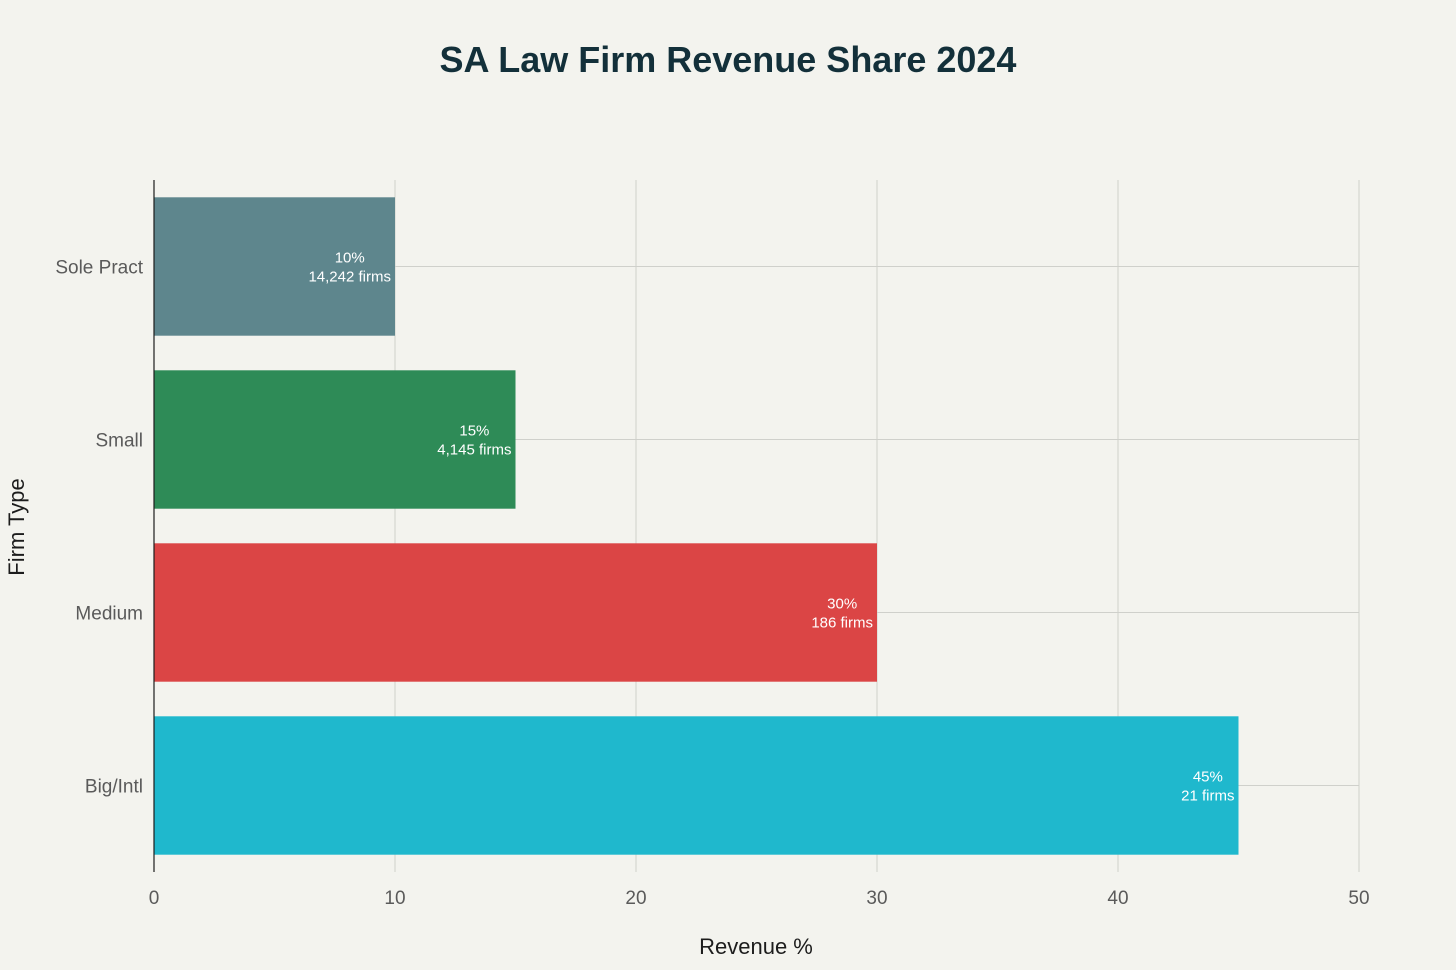  Describe the element at coordinates (109, 614) in the screenshot. I see `y-tick-label: Medium` at that location.